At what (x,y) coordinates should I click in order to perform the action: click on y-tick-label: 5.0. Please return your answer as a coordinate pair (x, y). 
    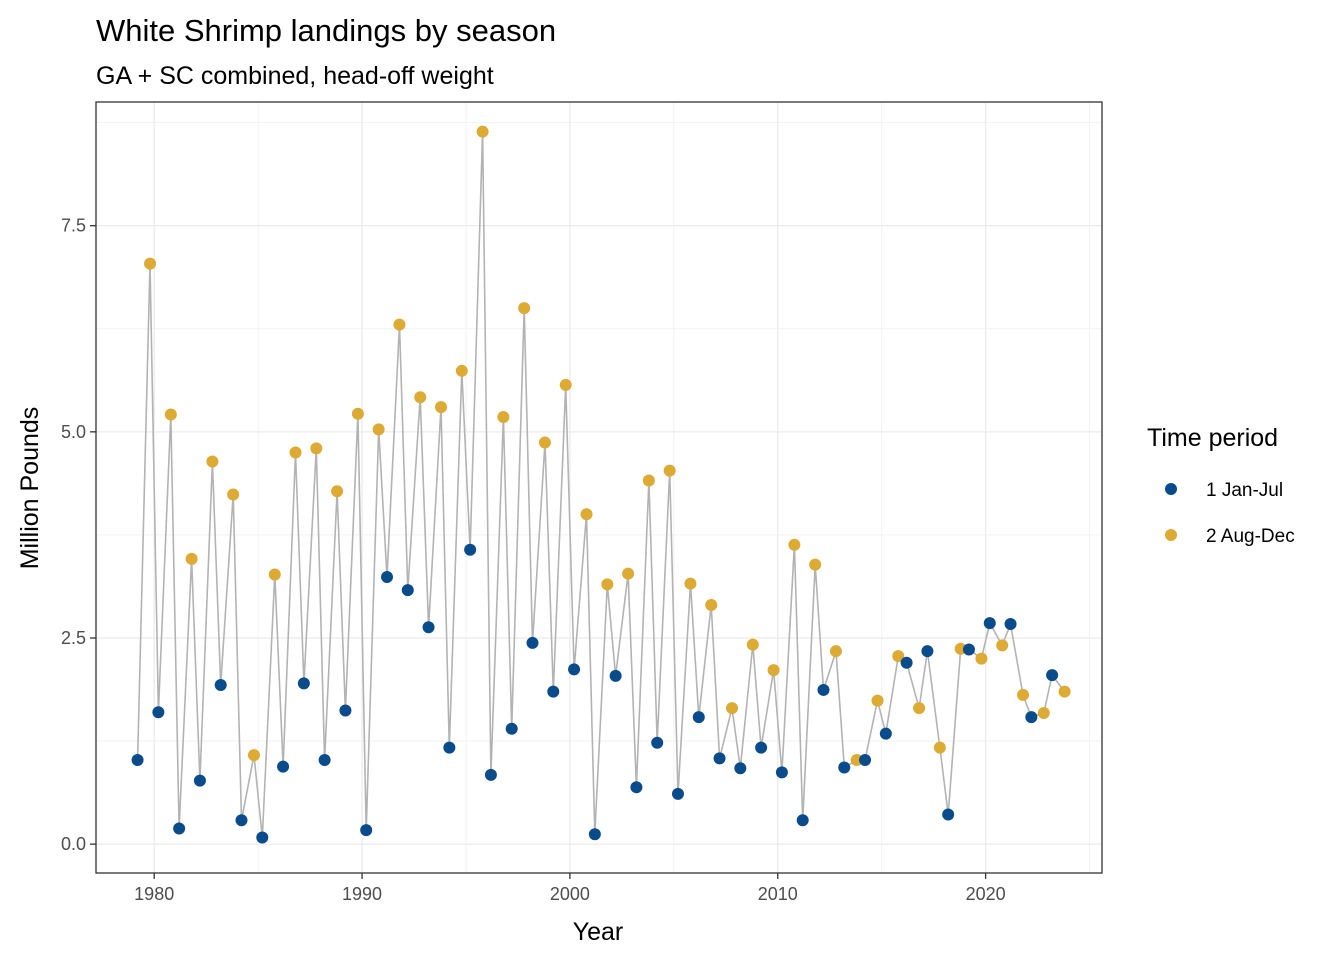
    Looking at the image, I should click on (73, 432).